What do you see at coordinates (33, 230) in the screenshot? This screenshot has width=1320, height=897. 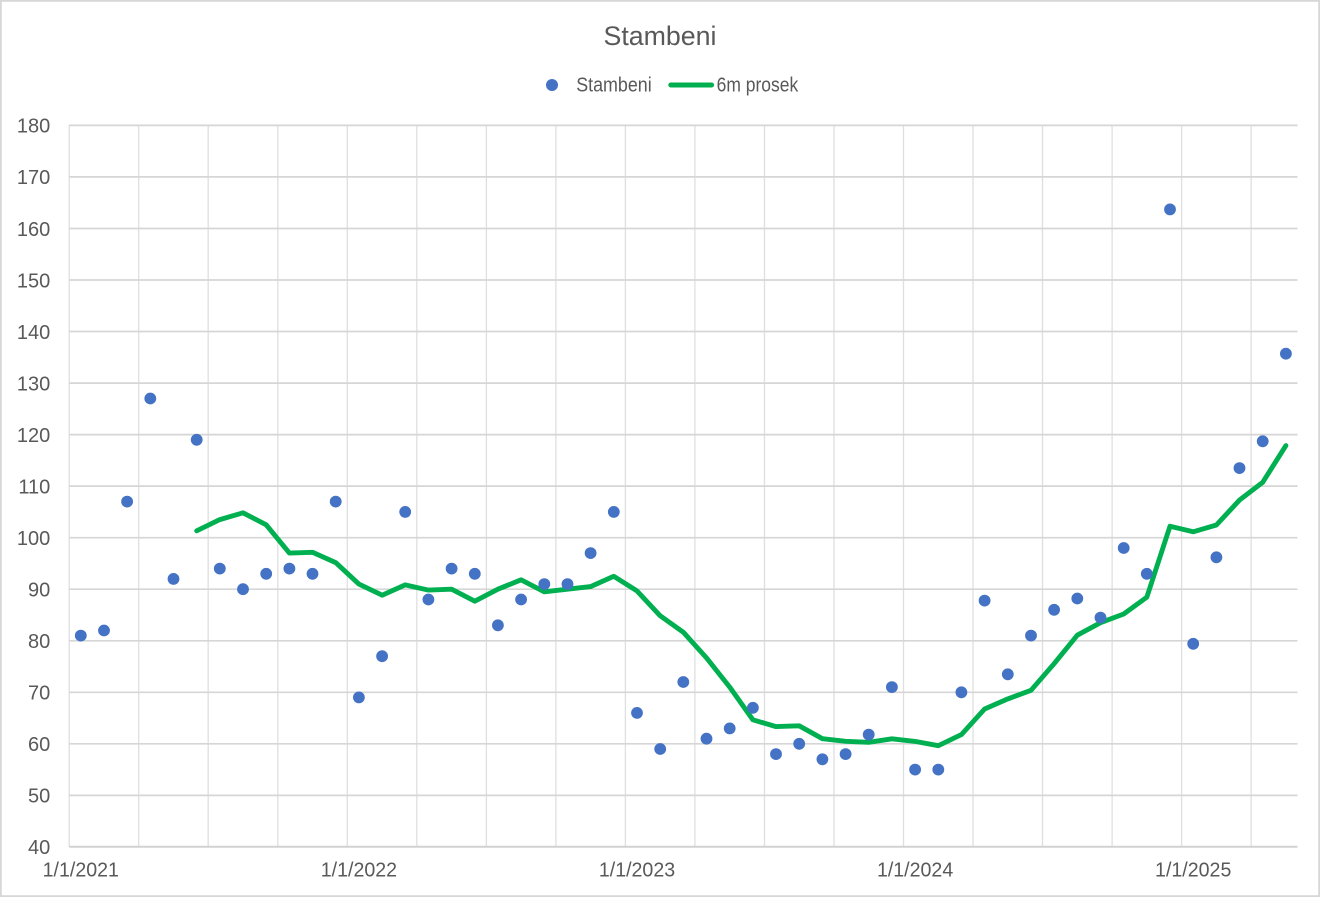 I see `svg-text: 160` at bounding box center [33, 230].